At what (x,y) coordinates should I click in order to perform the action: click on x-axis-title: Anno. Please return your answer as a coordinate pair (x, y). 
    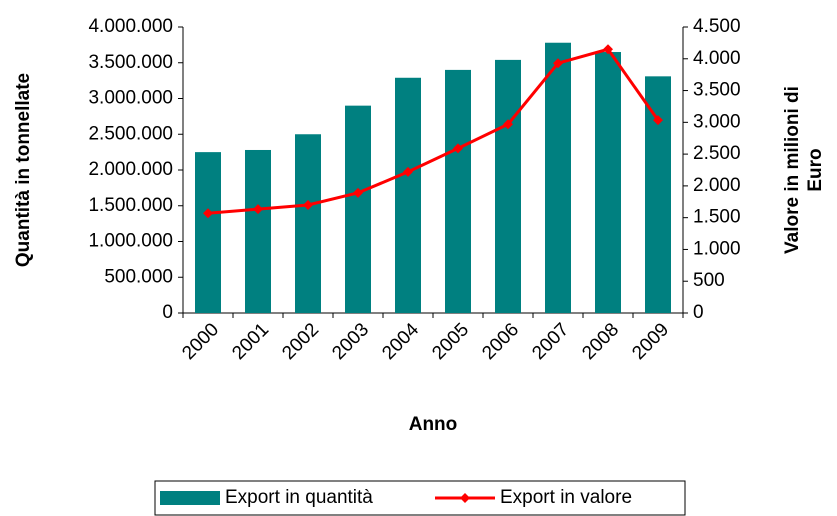
    Looking at the image, I should click on (433, 424).